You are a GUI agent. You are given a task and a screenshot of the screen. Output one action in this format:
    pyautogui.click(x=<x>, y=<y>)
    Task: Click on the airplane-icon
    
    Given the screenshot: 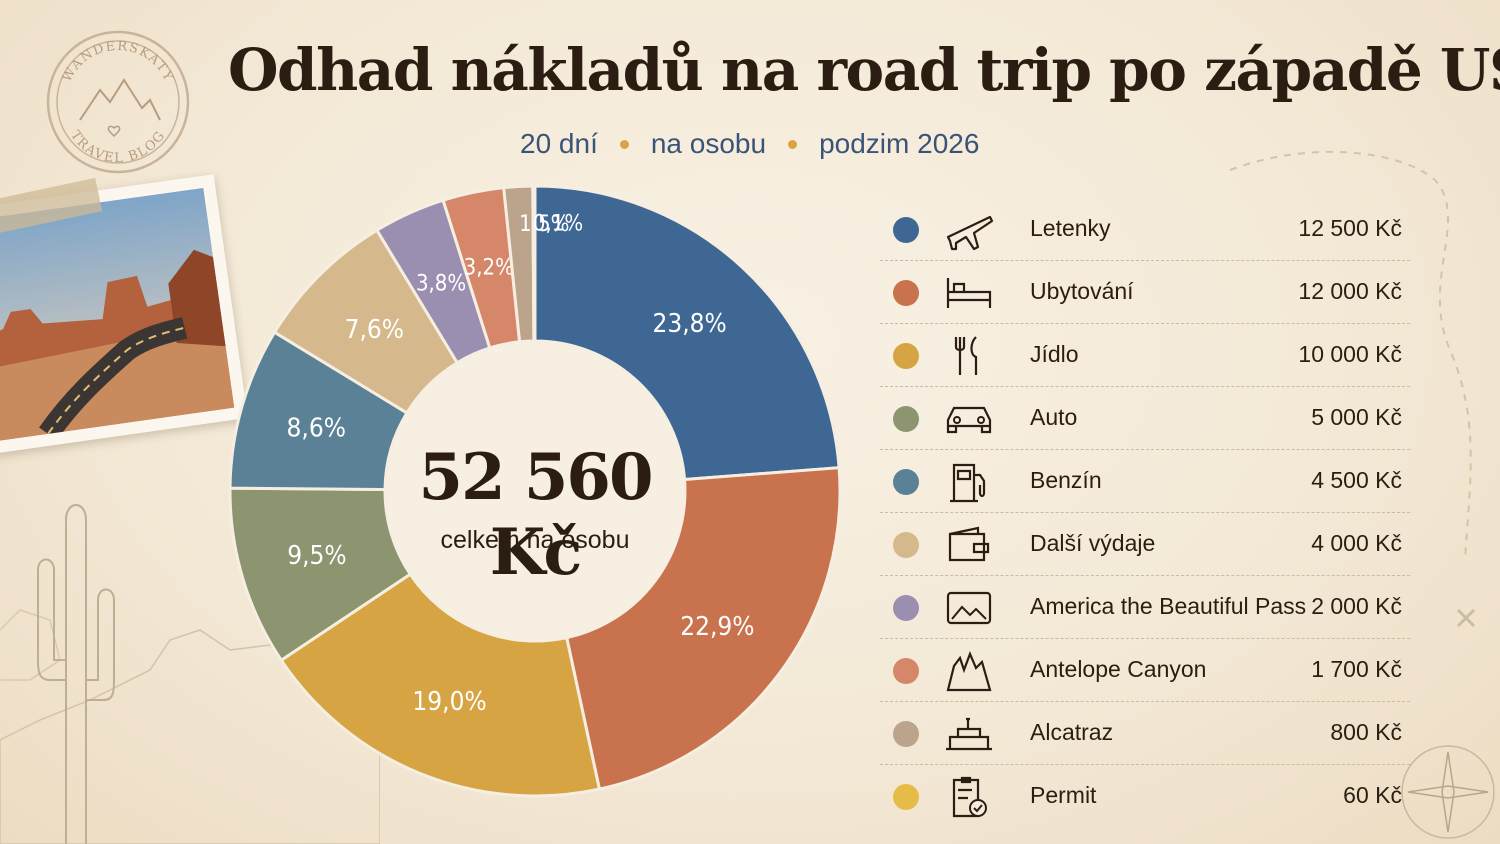 What is the action you would take?
    pyautogui.click(x=970, y=233)
    